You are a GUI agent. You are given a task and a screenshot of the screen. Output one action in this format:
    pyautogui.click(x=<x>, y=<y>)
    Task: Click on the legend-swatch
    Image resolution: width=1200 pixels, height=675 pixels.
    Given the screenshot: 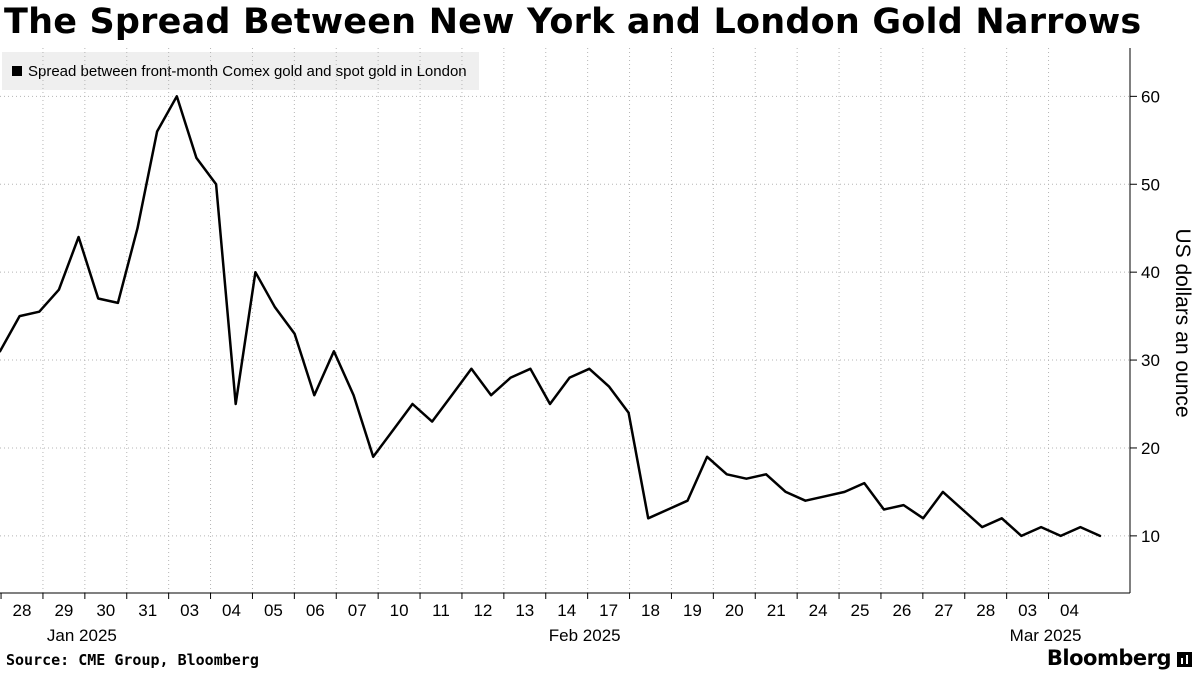 What is the action you would take?
    pyautogui.click(x=17, y=71)
    